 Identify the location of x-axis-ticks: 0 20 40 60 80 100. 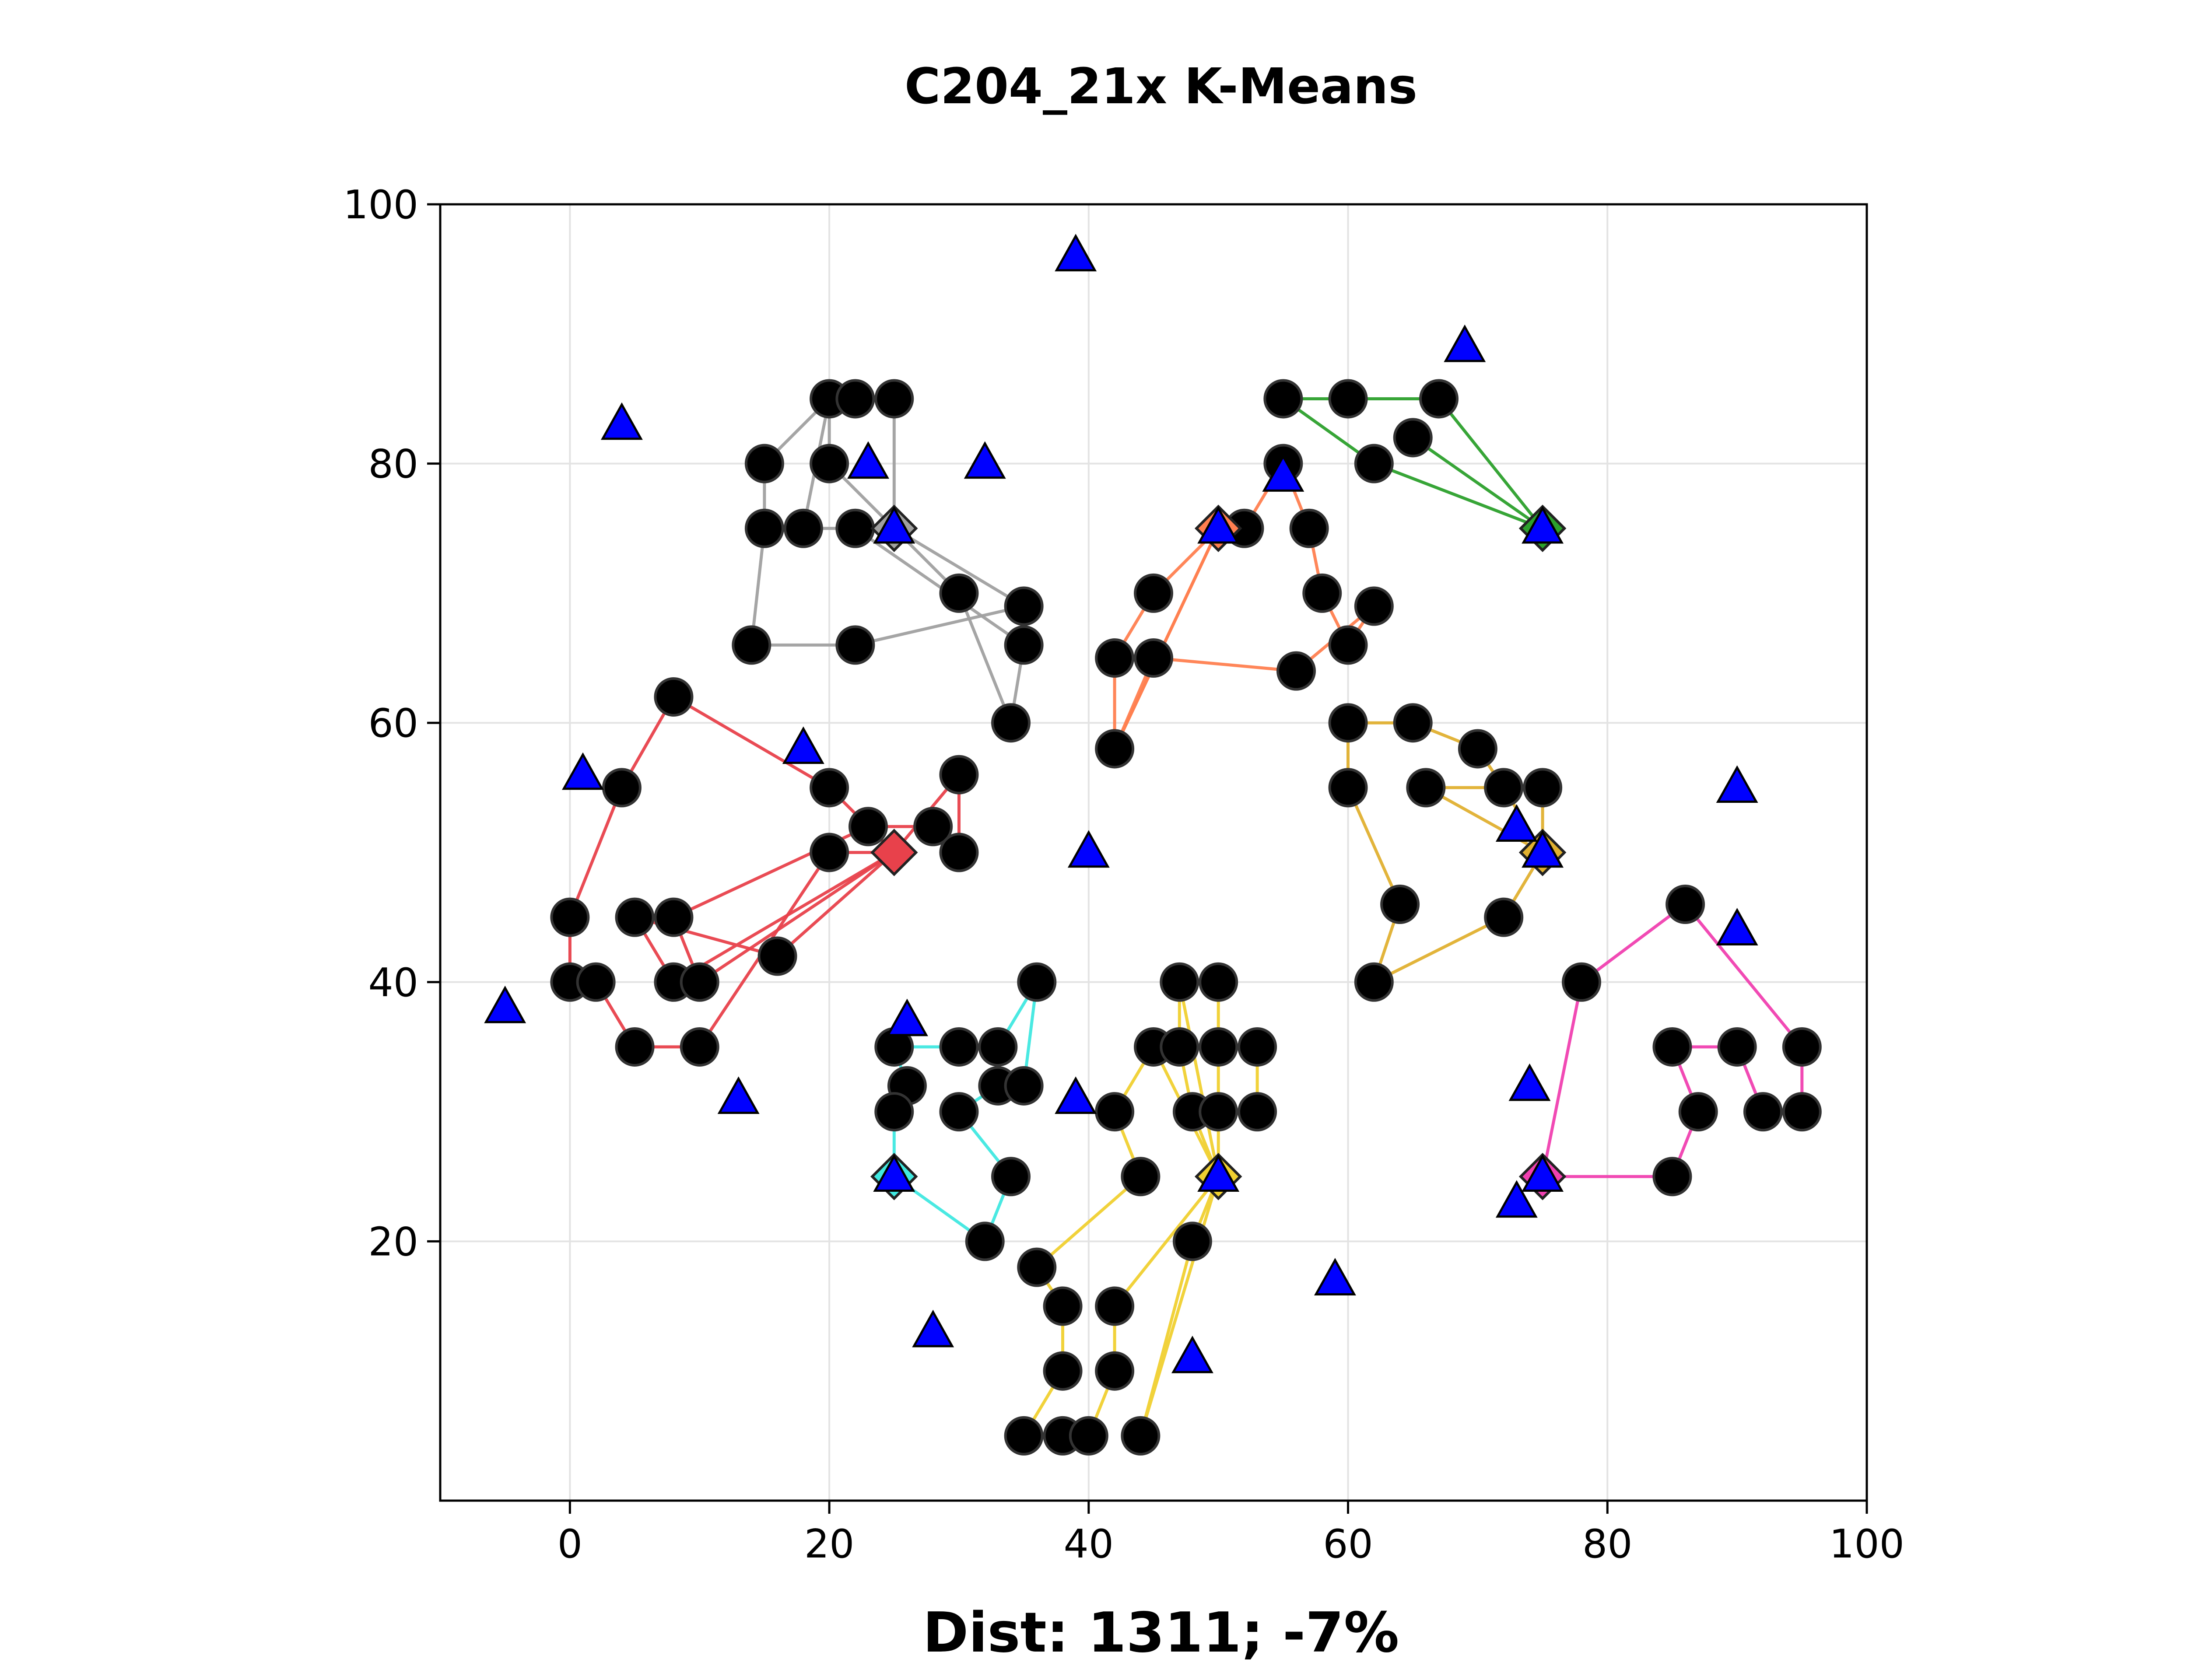
(1231, 1534).